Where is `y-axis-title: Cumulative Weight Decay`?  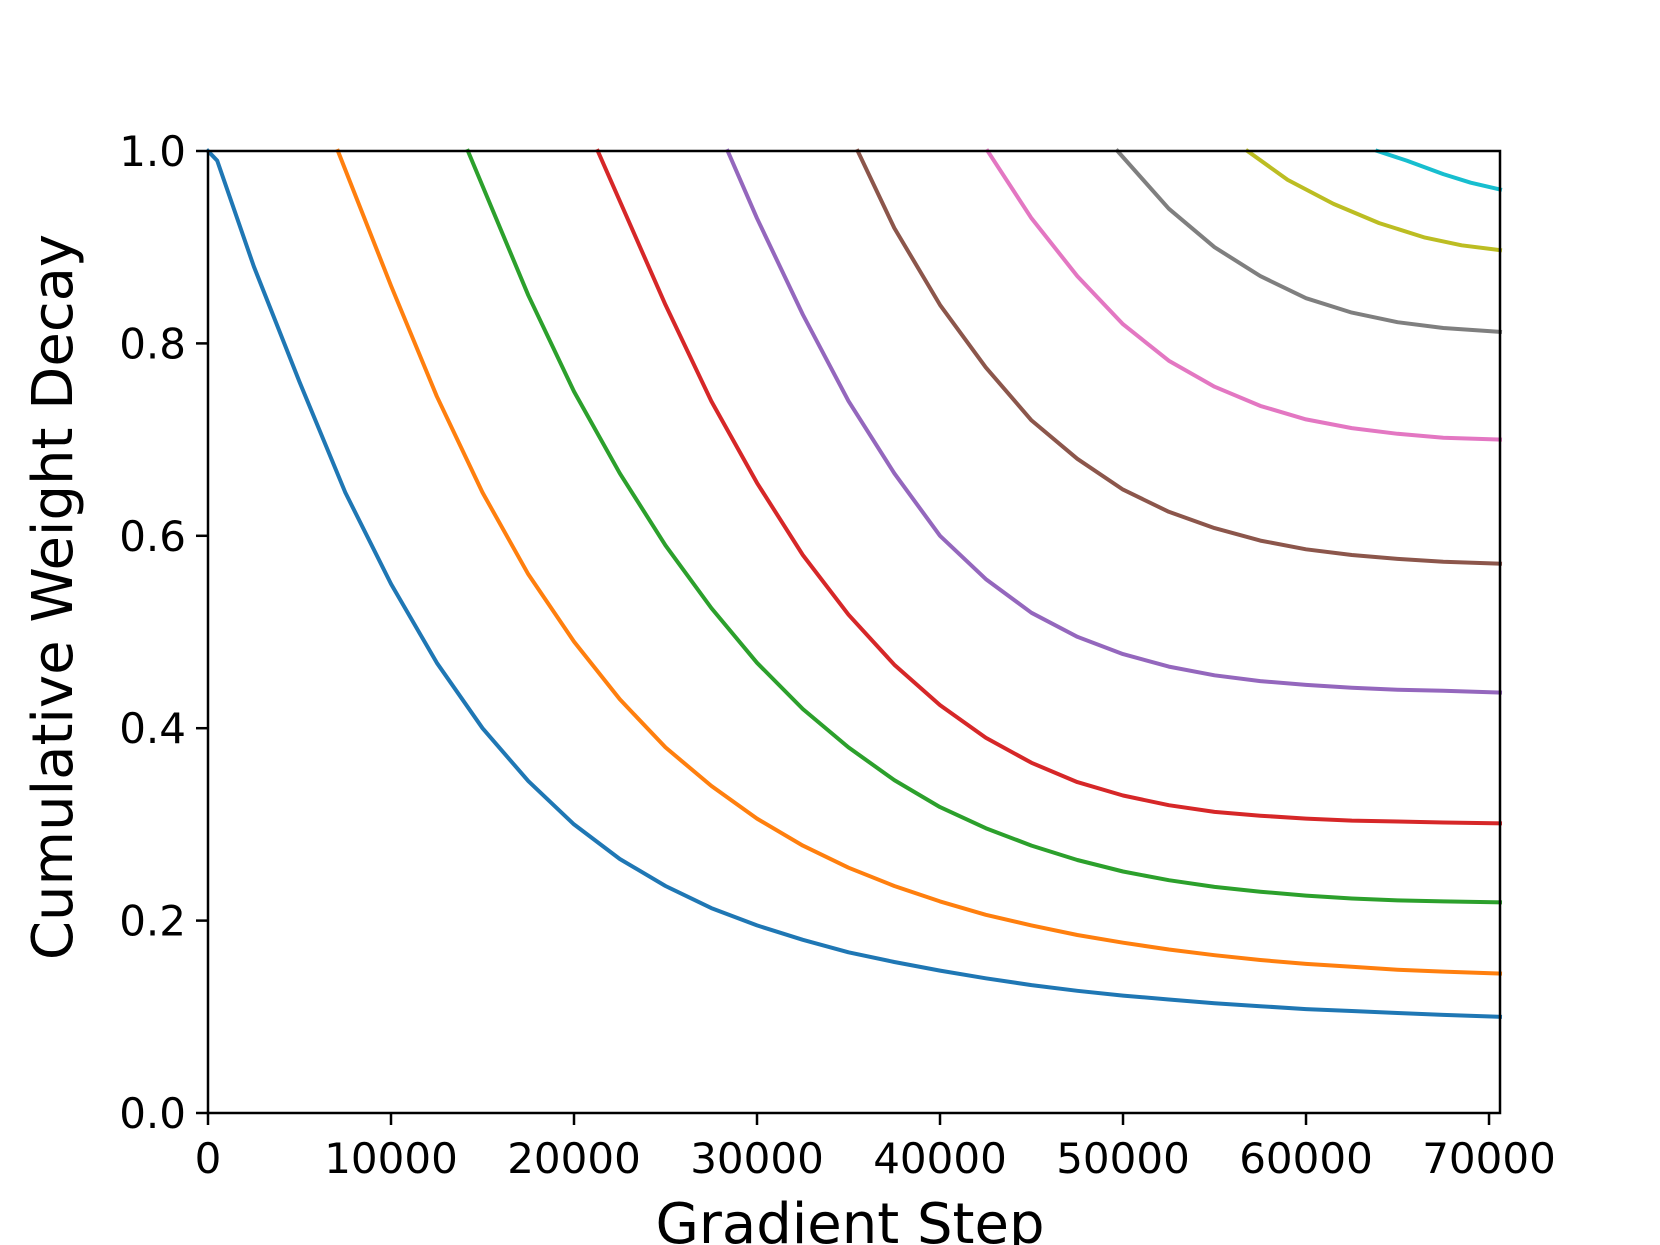 y-axis-title: Cumulative Weight Decay is located at coordinates (53, 597).